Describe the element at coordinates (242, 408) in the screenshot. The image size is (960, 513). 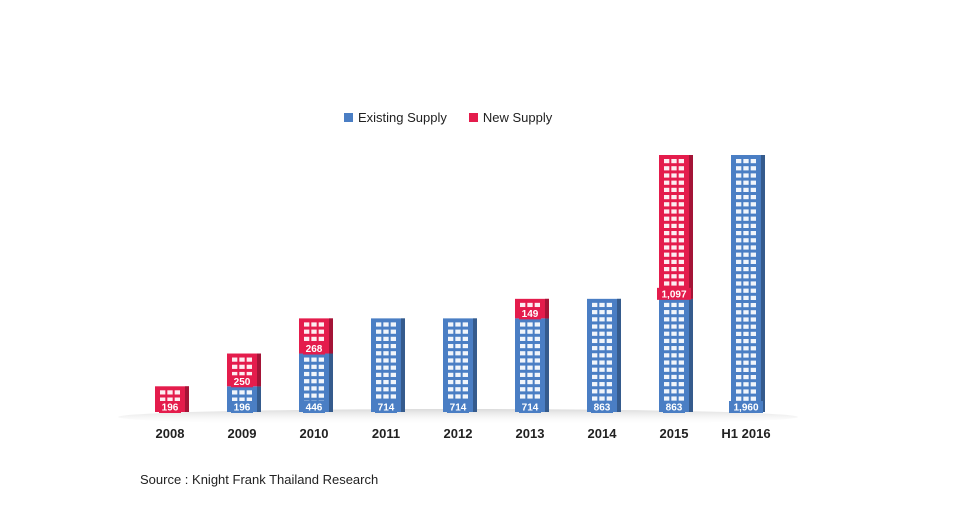
I see `data-label-existing: 196` at that location.